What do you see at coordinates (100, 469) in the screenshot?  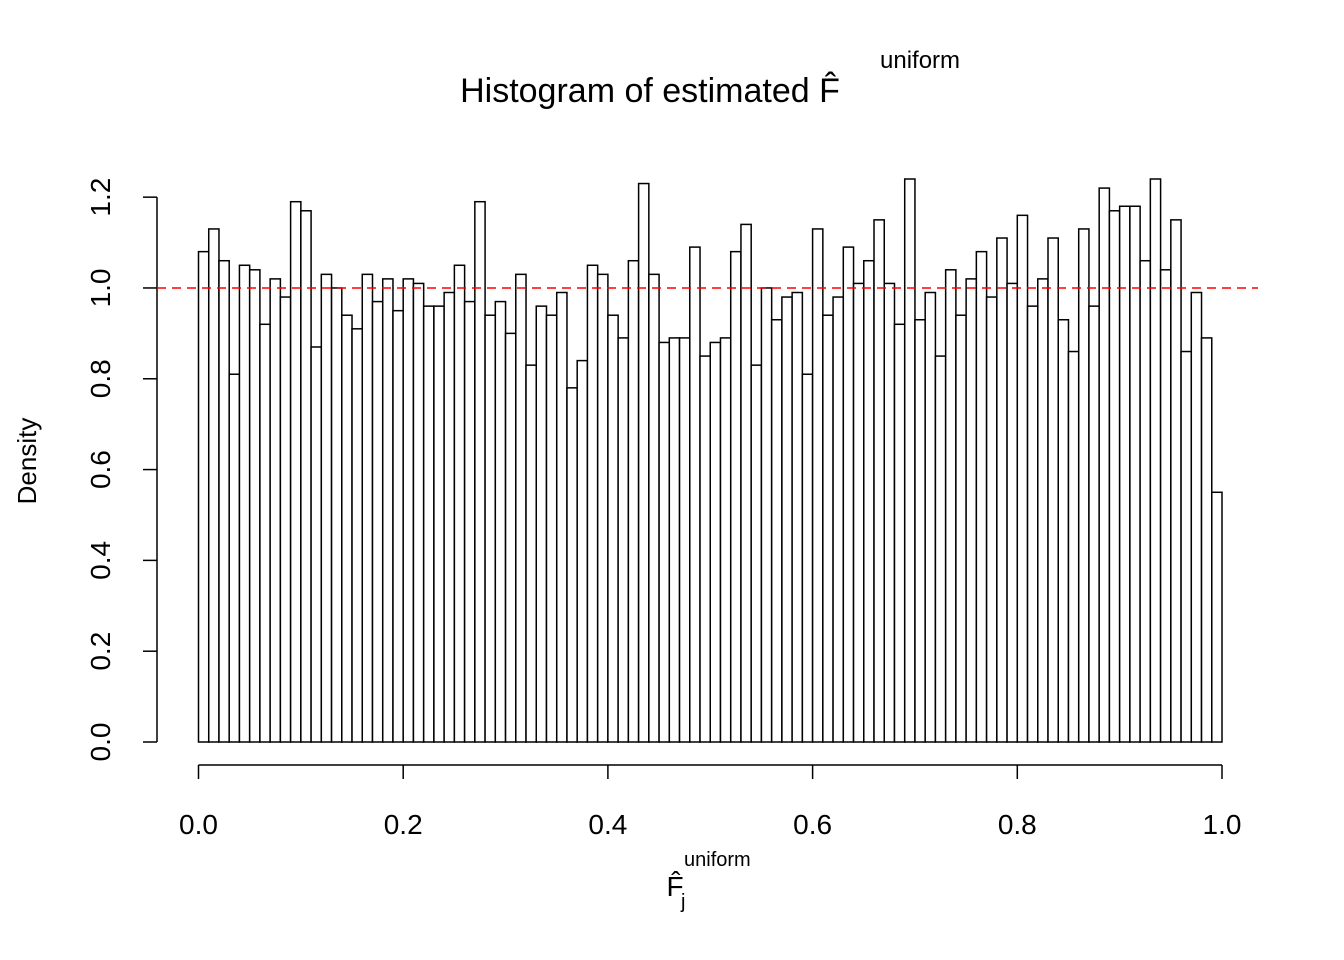 I see `y-tick-label: 0.6` at bounding box center [100, 469].